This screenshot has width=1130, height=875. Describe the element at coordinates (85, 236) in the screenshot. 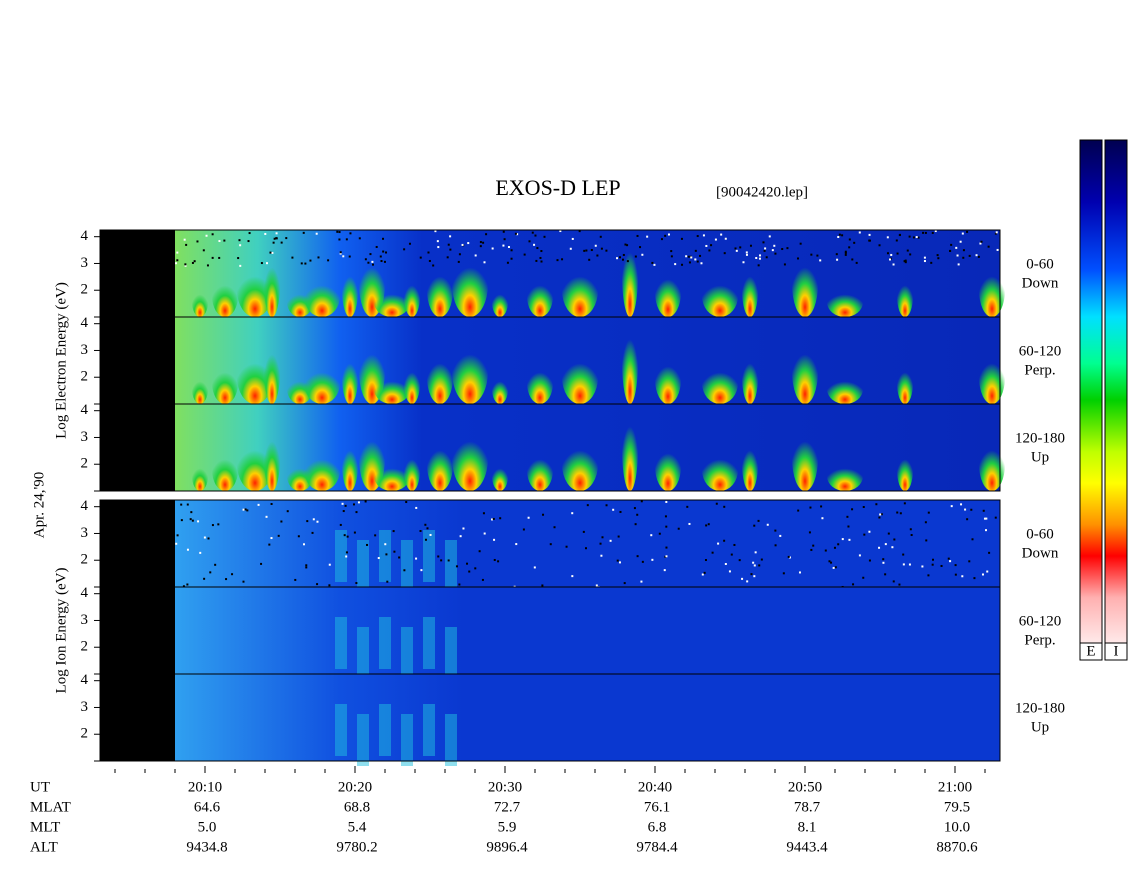

I see `y-tick-label: 4` at that location.